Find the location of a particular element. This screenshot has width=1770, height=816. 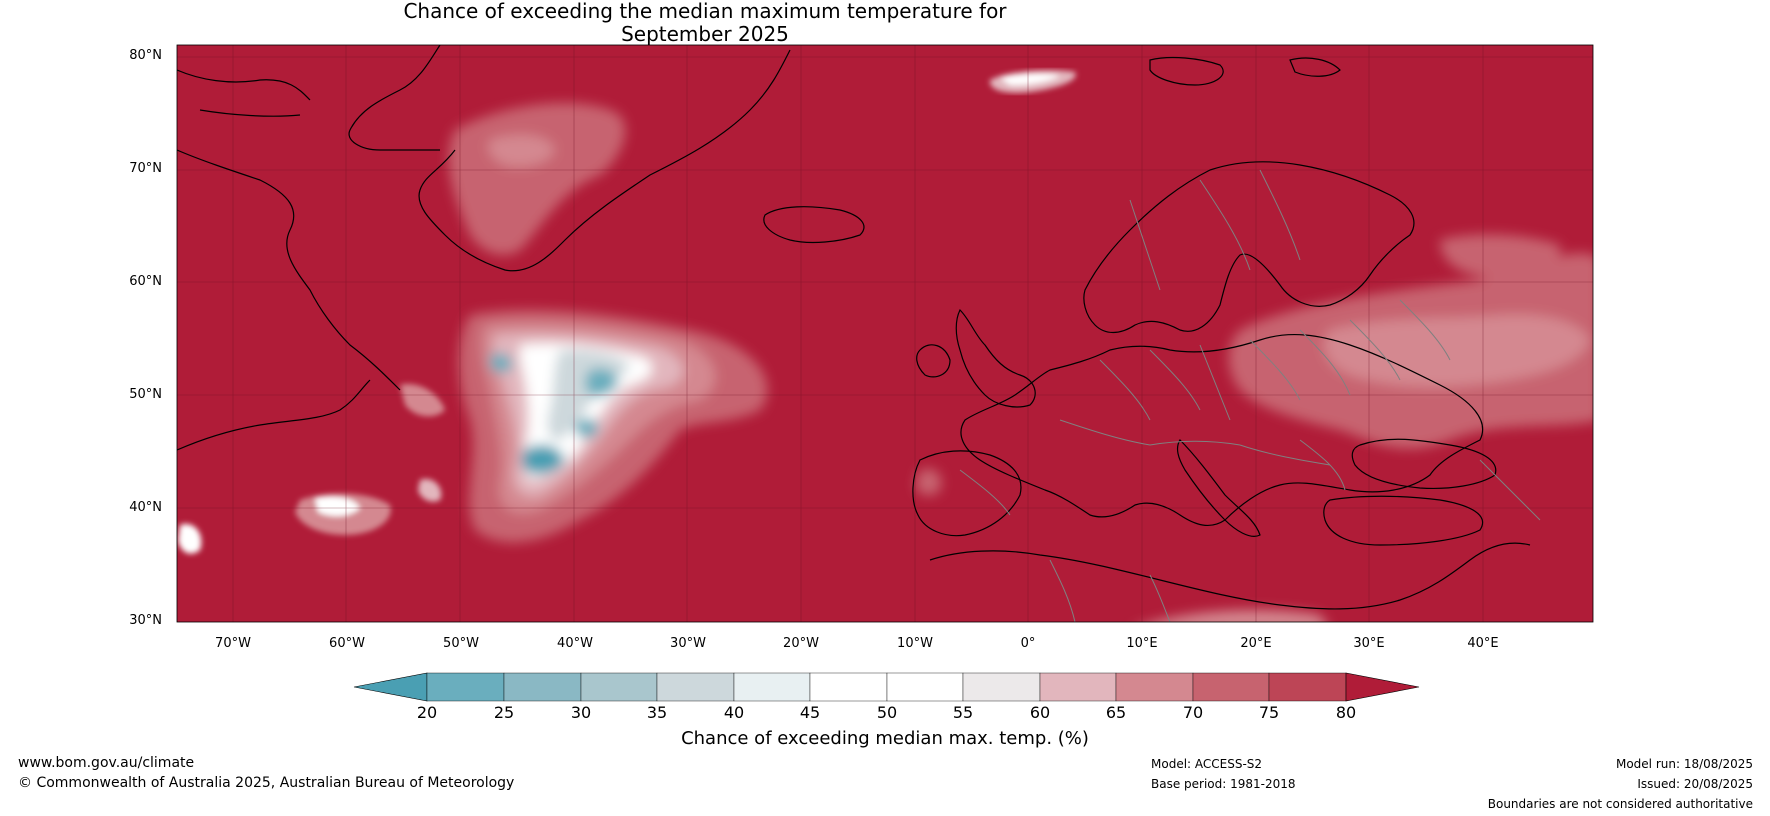

lon-label: 70°W is located at coordinates (233, 643).